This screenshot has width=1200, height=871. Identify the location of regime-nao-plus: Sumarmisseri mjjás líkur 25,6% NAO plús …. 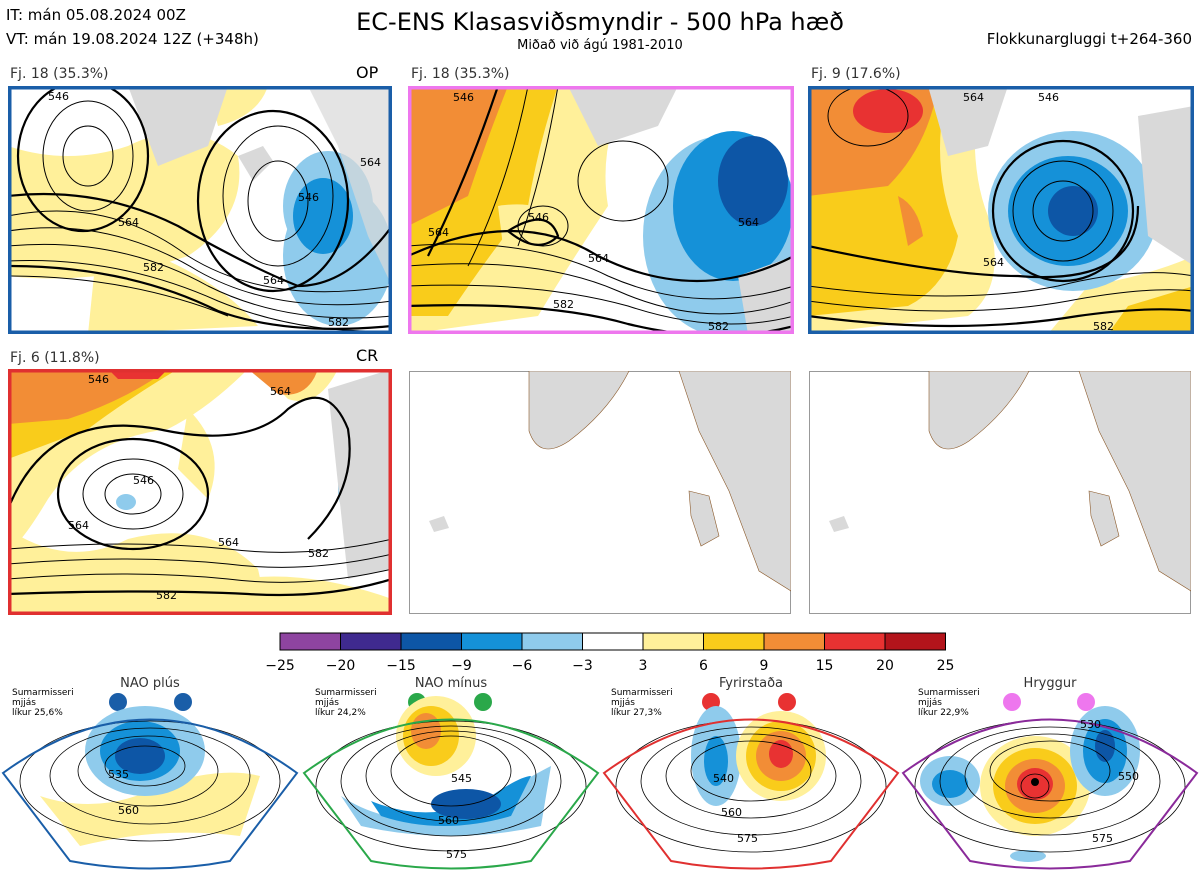
(150, 773).